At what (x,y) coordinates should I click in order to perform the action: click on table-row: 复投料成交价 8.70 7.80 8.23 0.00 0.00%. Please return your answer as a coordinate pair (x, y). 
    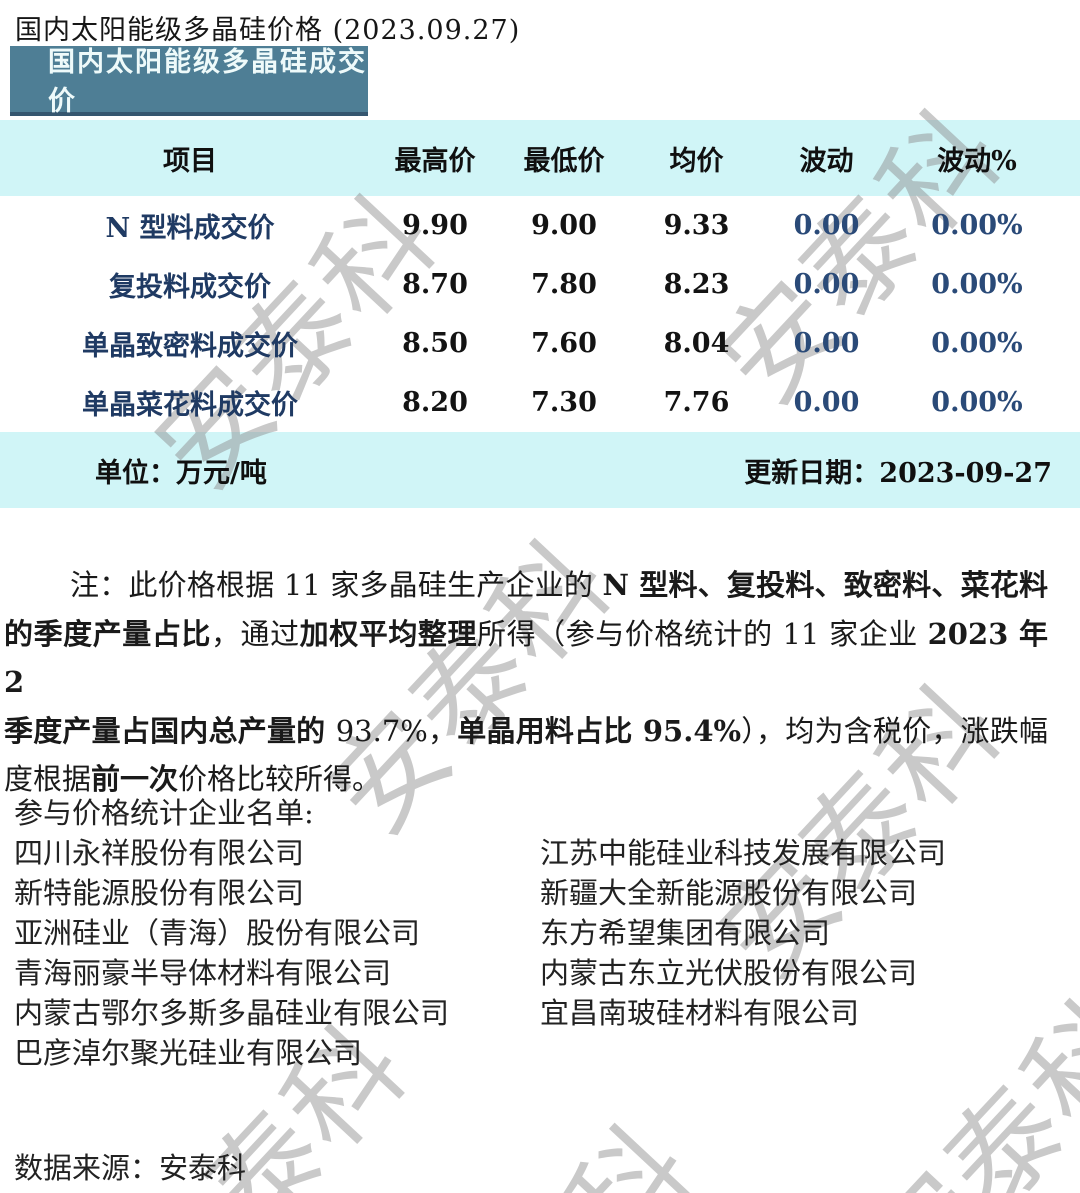
    Looking at the image, I should click on (540, 284).